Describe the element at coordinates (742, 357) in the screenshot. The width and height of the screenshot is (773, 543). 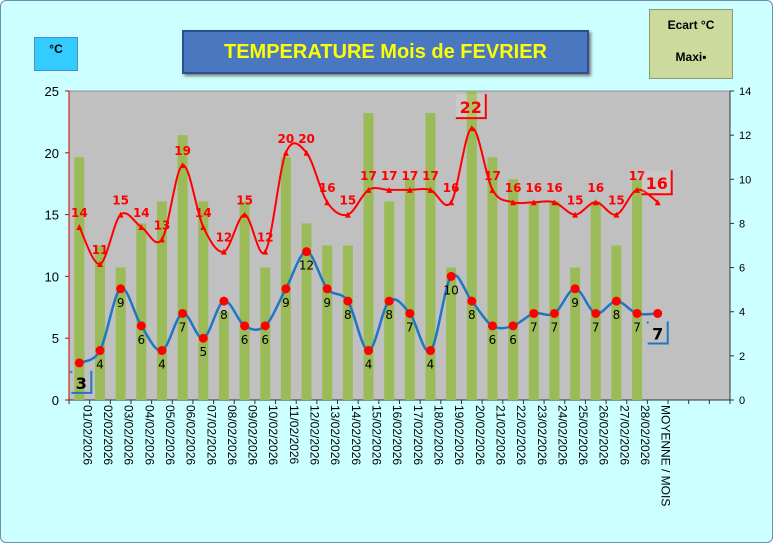
I see `y2-tick-label: 2` at that location.